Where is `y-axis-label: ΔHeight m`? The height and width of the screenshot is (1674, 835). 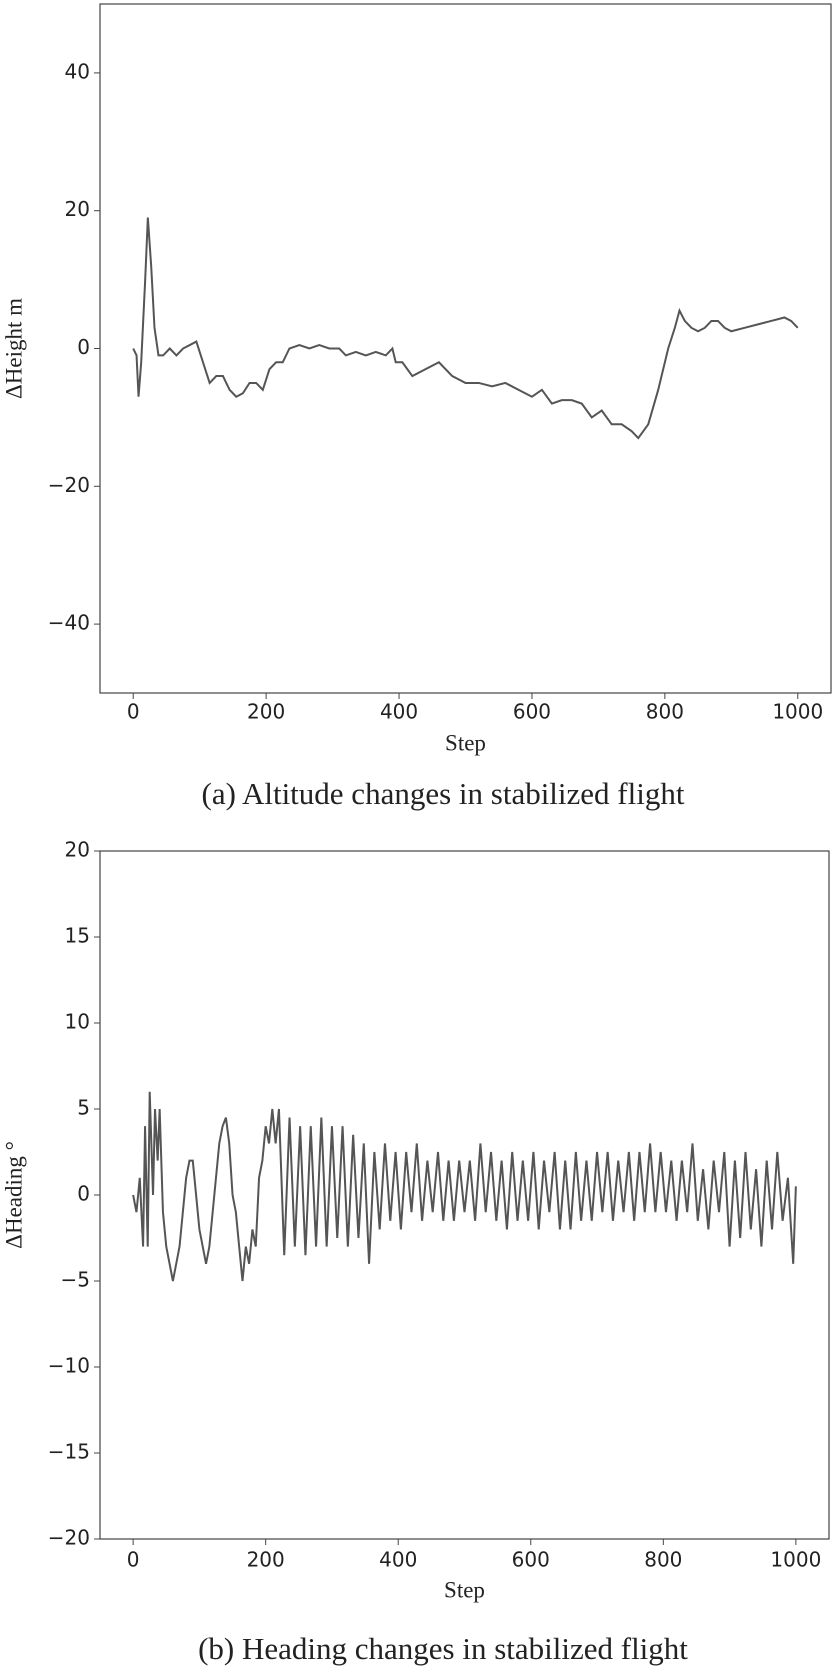
y-axis-label: ΔHeight m is located at coordinates (13, 348).